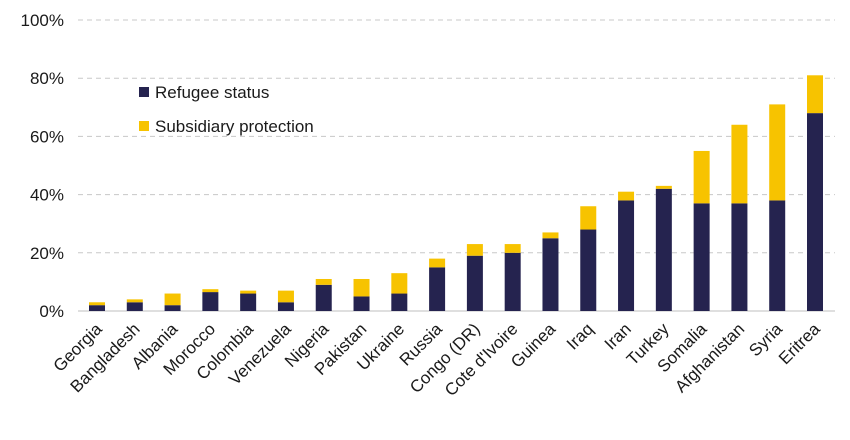 This screenshot has width=850, height=440. What do you see at coordinates (226, 109) in the screenshot?
I see `legend: Refugee status Subsidiary protection` at bounding box center [226, 109].